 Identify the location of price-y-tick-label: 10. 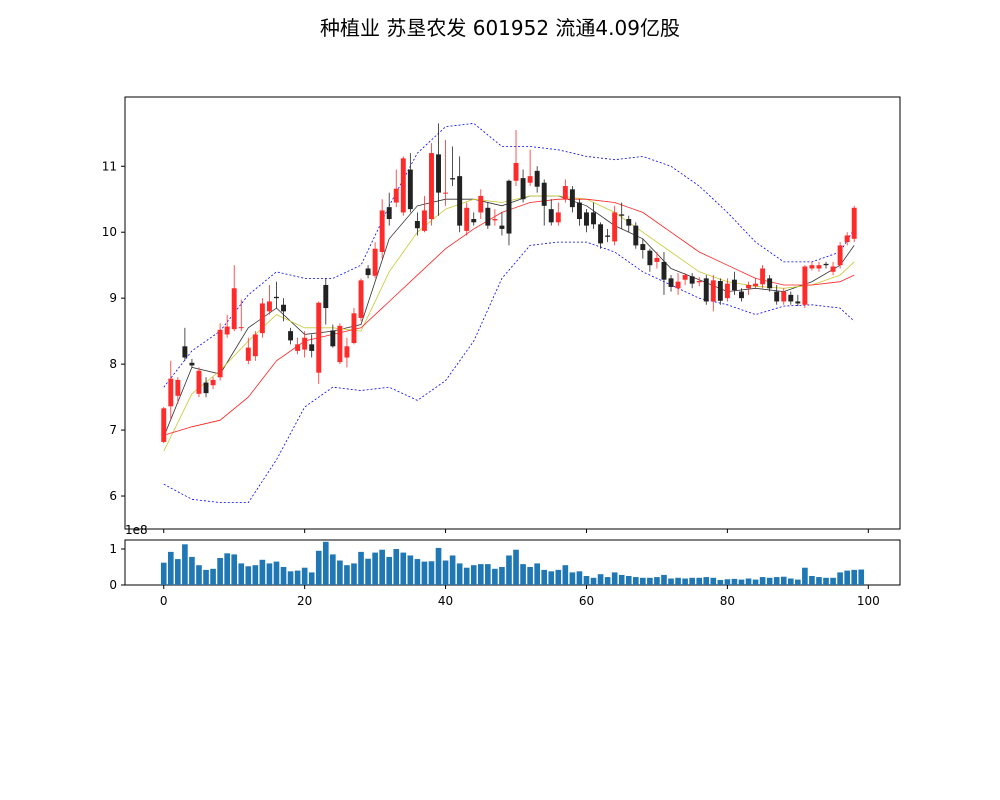
(109, 232).